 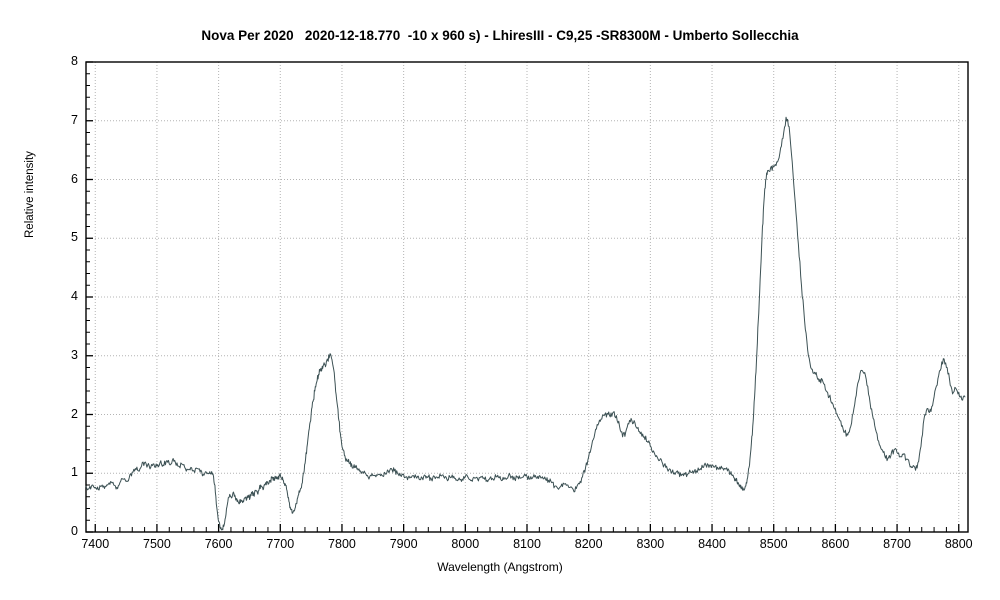 What do you see at coordinates (712, 544) in the screenshot?
I see `x-tick-label: 8400` at bounding box center [712, 544].